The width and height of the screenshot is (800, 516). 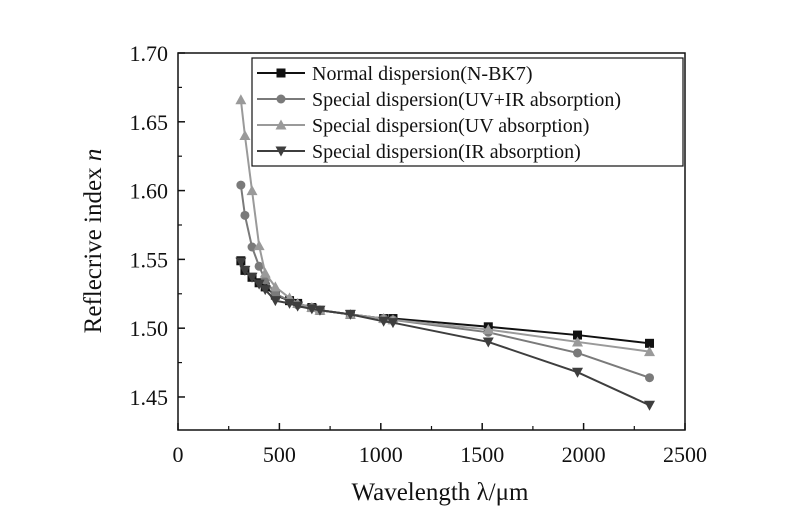 What do you see at coordinates (482, 454) in the screenshot?
I see `x-tick-label: 1500` at bounding box center [482, 454].